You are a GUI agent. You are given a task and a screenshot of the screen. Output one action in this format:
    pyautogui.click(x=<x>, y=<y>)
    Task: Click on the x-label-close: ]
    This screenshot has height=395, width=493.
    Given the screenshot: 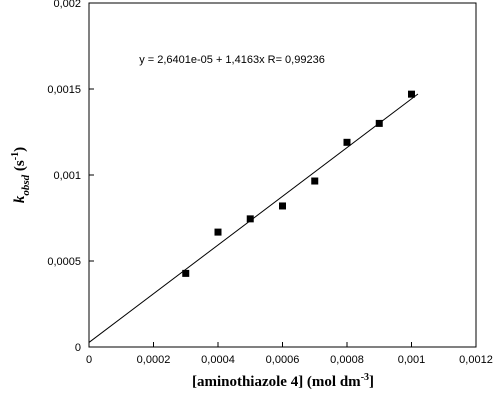 What is the action you would take?
    pyautogui.click(x=371, y=382)
    